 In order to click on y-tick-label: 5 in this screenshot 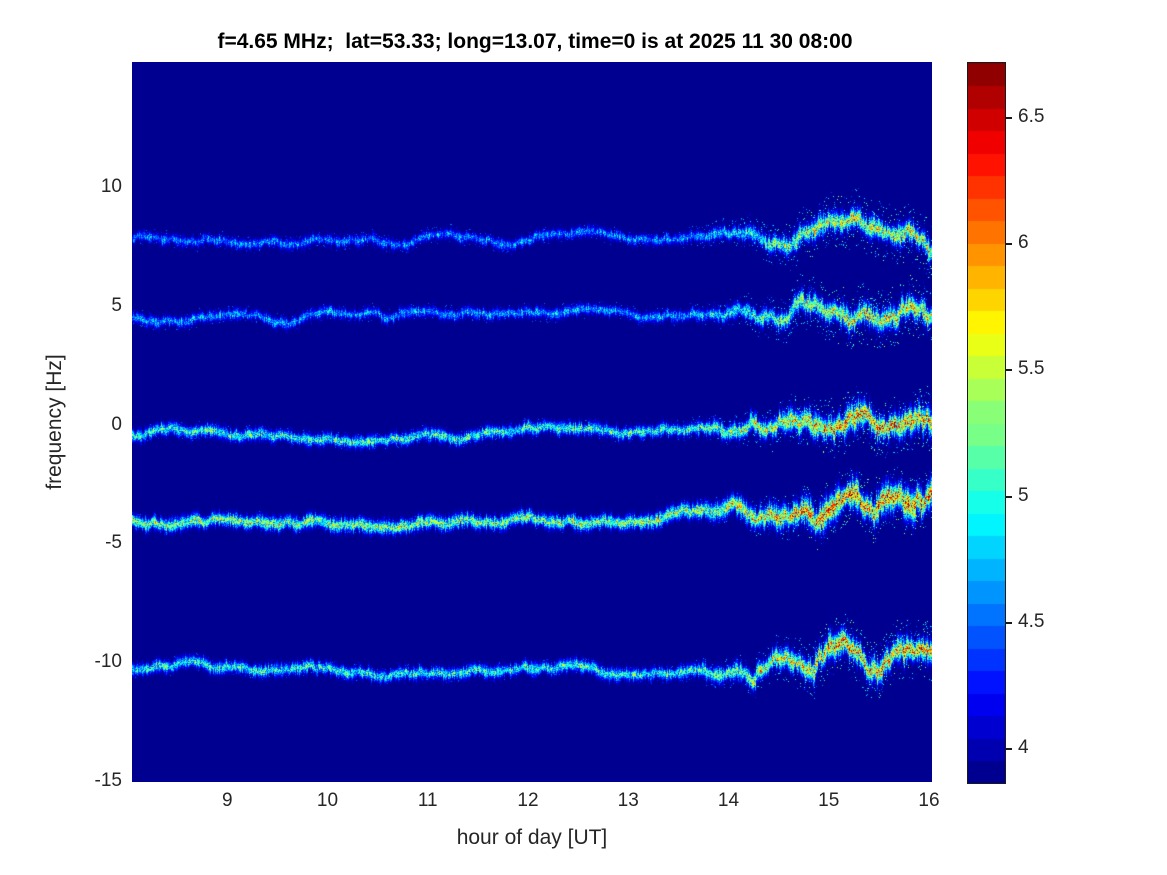, I will do `click(116, 305)`.